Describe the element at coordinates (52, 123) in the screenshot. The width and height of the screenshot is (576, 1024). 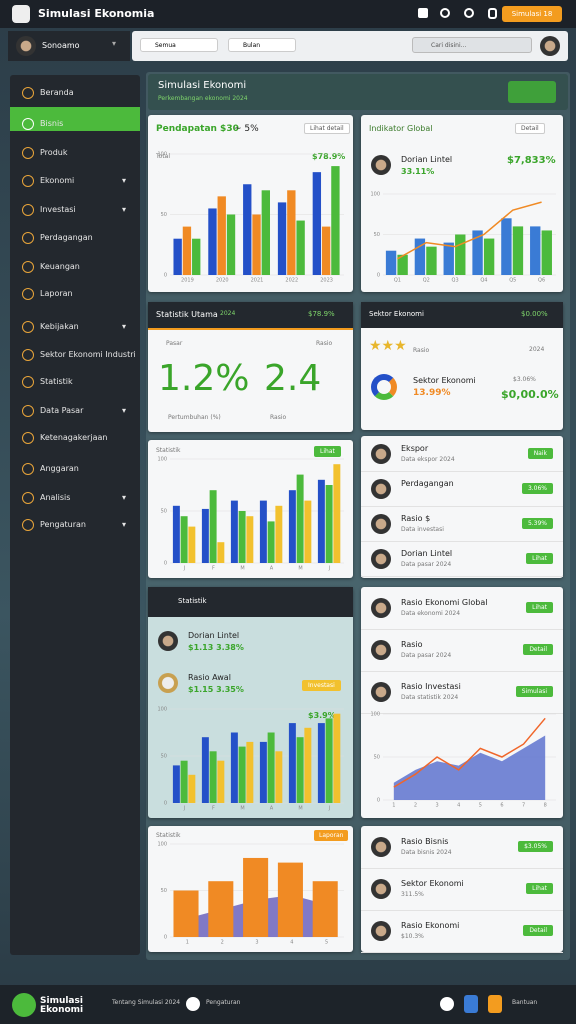
I see `menu-item: Bisnis` at that location.